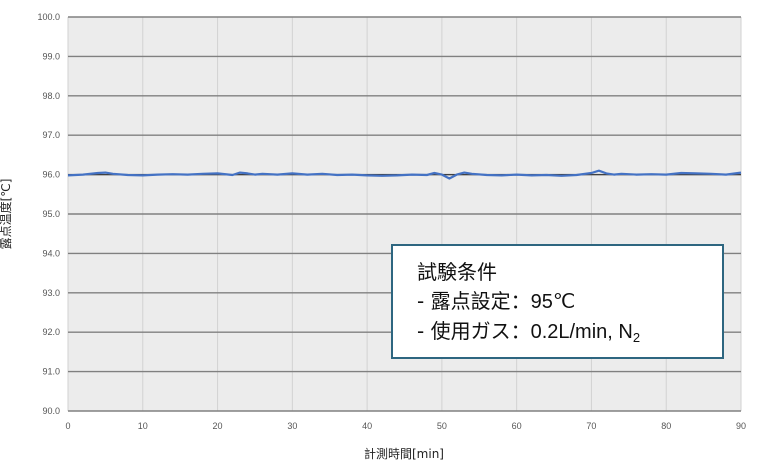 The height and width of the screenshot is (475, 760). I want to click on gas-line: - 使用ガス：0.2L/min, N2, so click(569, 332).